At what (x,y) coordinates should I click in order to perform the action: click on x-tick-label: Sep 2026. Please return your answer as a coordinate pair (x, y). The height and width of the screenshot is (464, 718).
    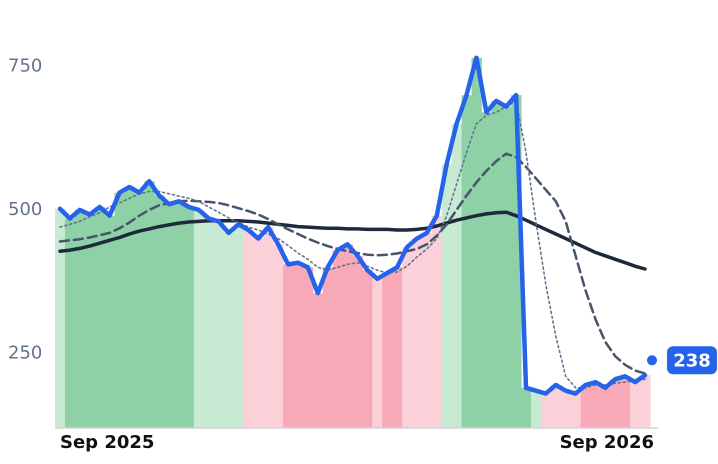
    Looking at the image, I should click on (607, 442).